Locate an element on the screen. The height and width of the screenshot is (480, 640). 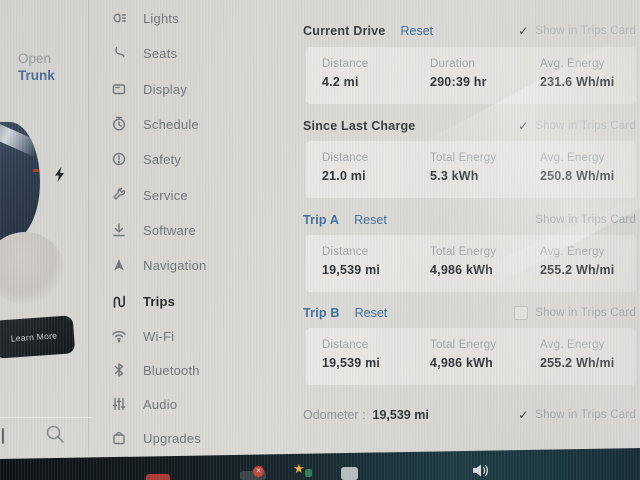
odometer-label: Odometer : is located at coordinates (334, 415).